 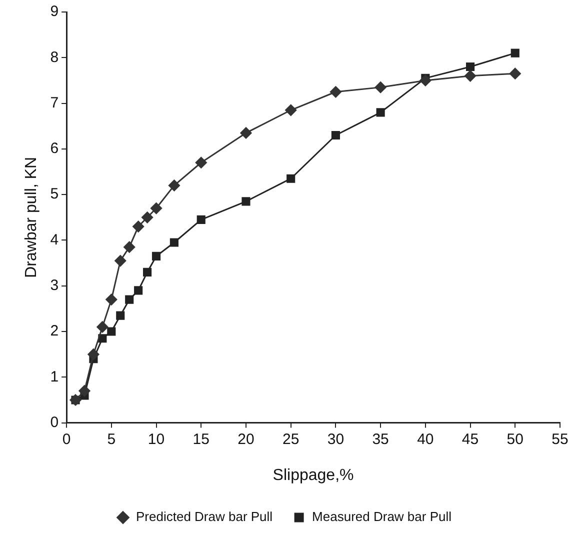 I want to click on x-tick-label: 40, so click(x=425, y=439).